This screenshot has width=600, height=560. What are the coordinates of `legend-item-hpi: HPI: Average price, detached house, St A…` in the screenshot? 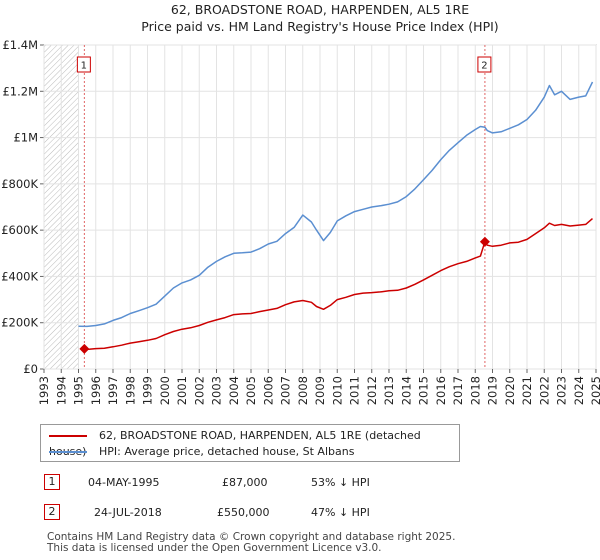 It's located at (201, 452).